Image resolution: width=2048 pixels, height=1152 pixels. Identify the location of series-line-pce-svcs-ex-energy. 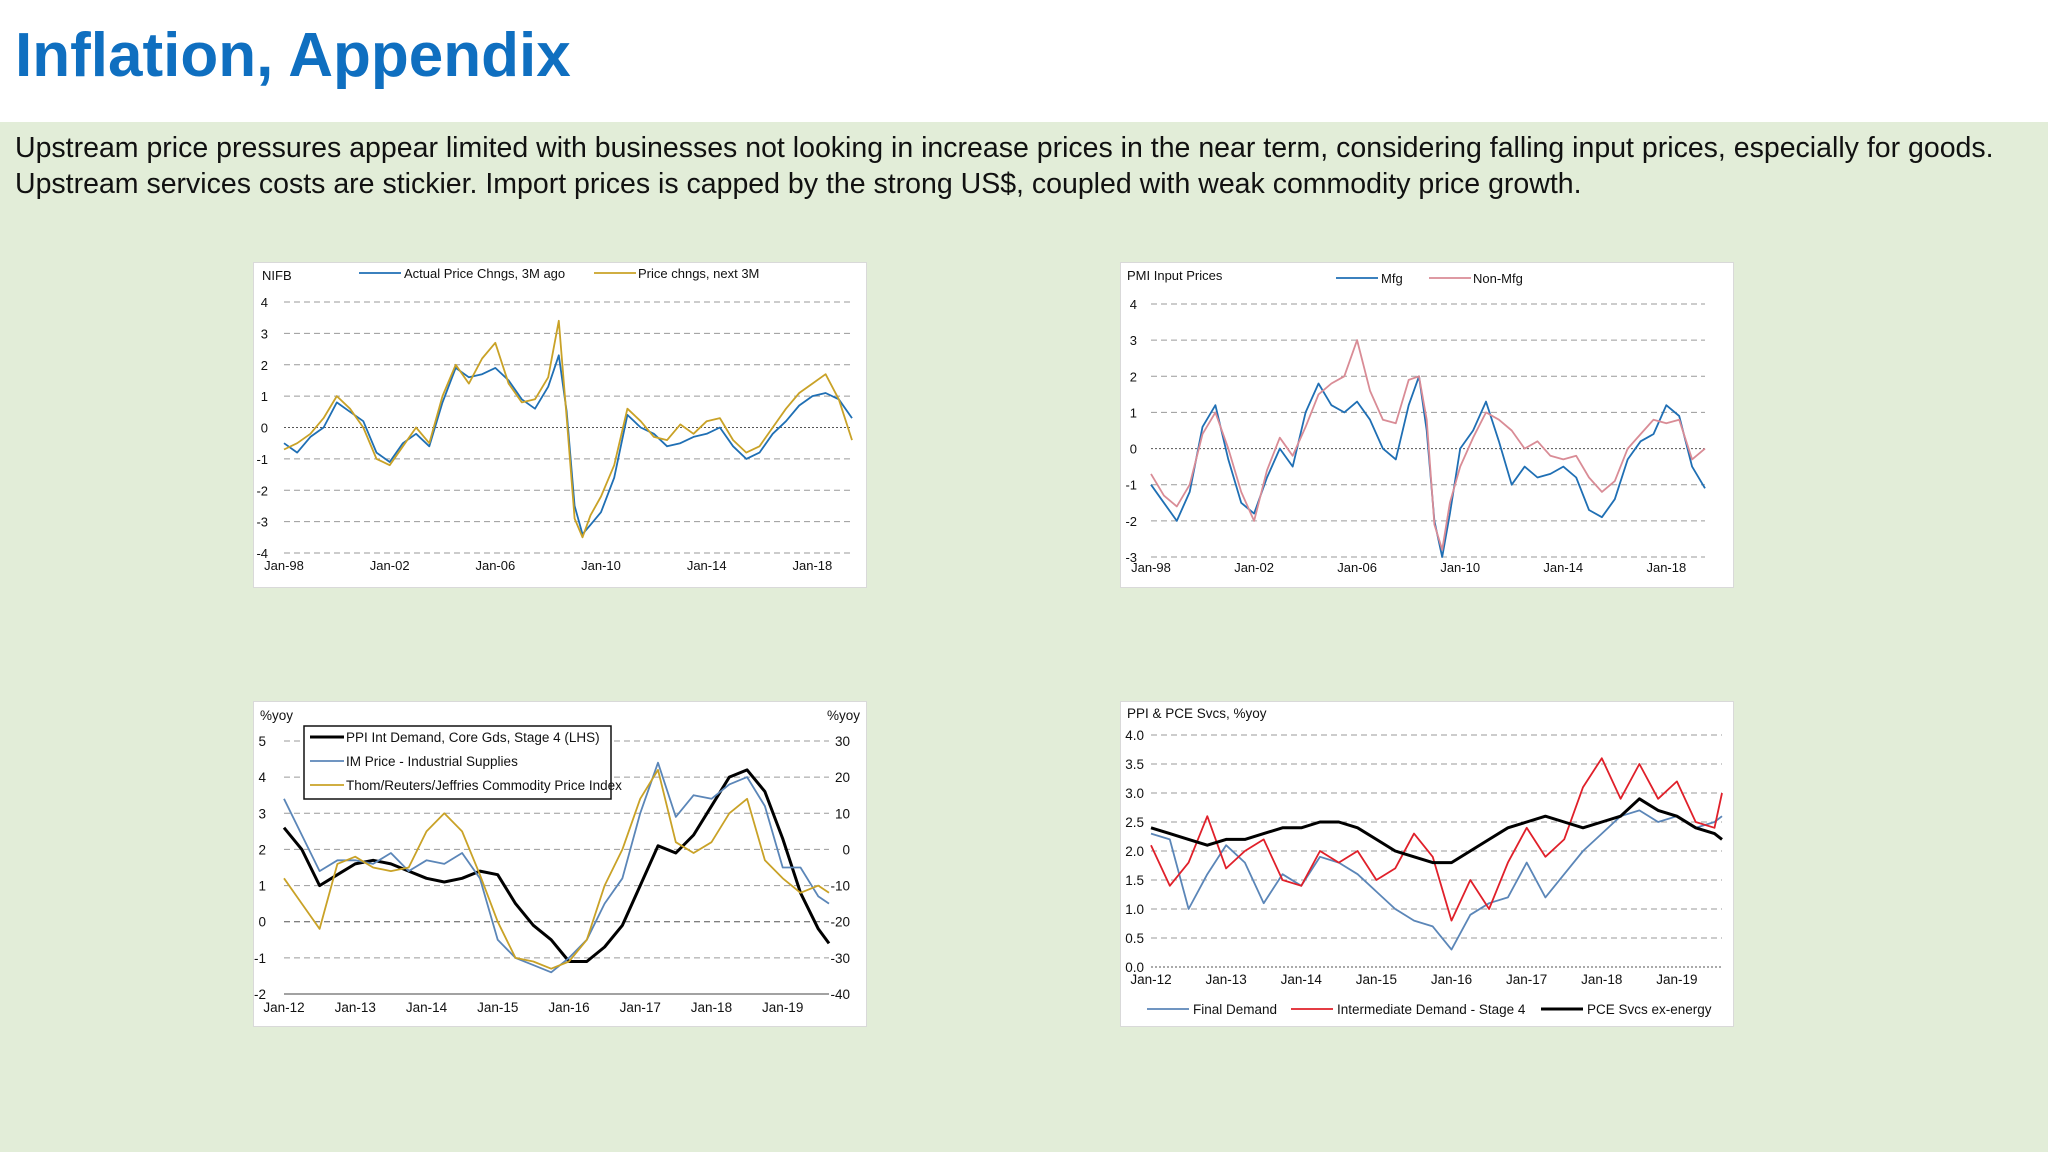
(1436, 831).